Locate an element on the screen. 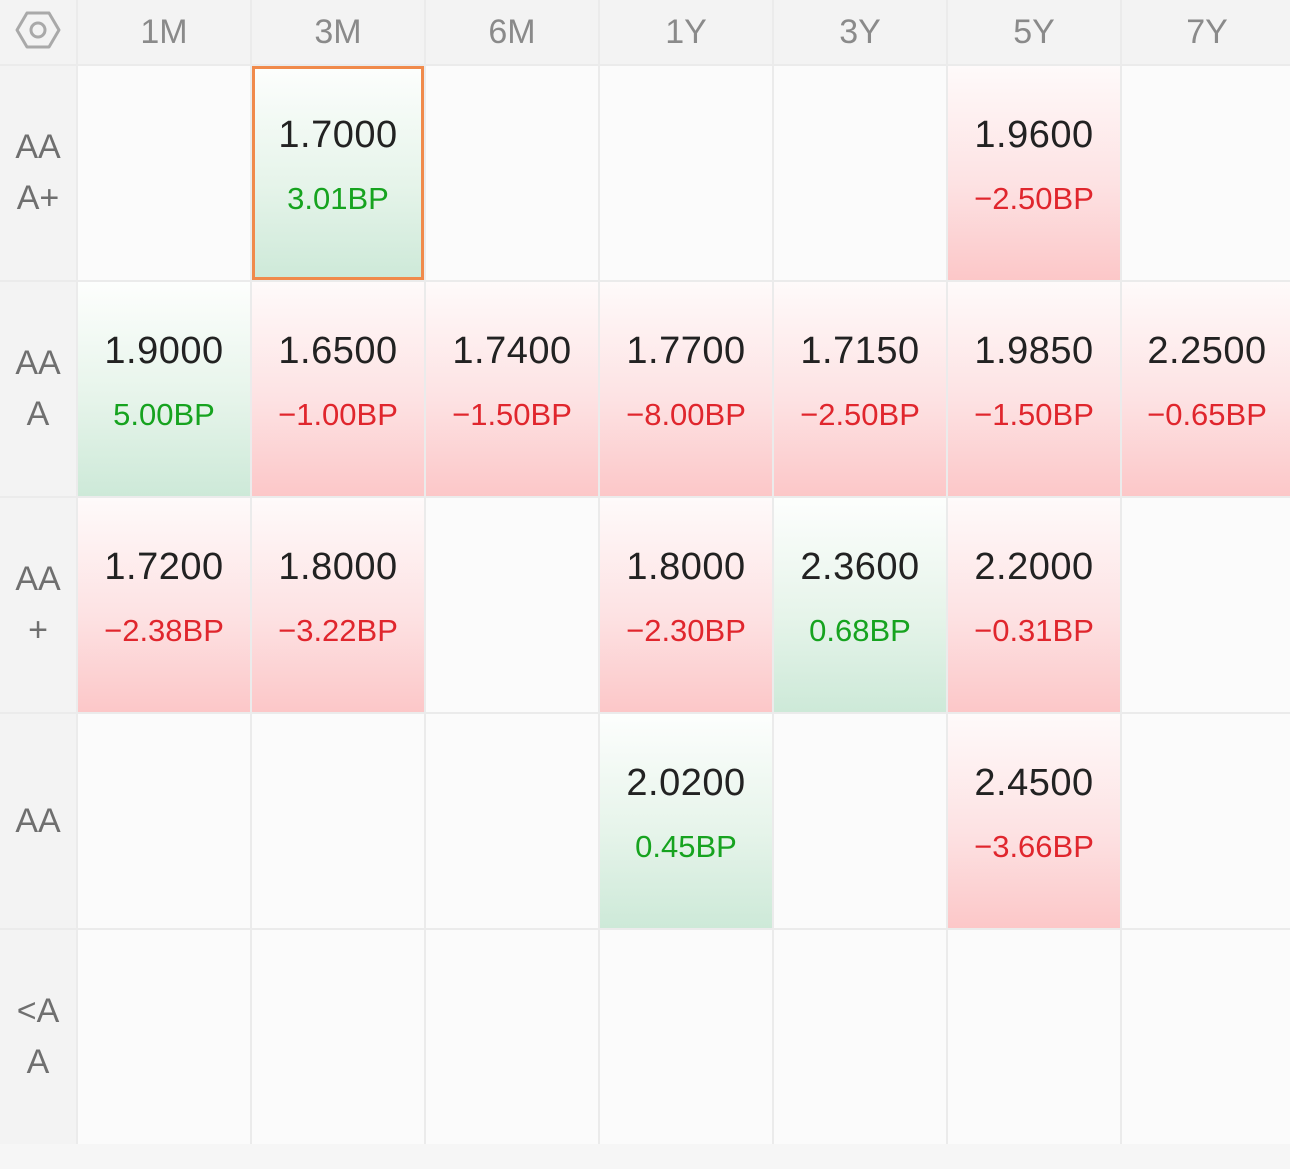 The width and height of the screenshot is (1290, 1169). yield-change: −2.38BP is located at coordinates (164, 630).